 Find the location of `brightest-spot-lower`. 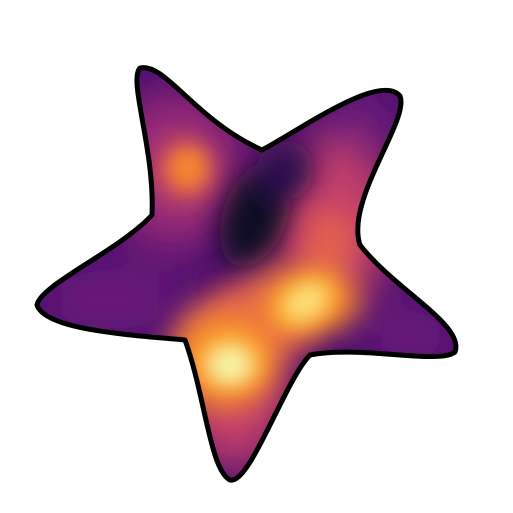

brightest-spot-lower is located at coordinates (230, 365).